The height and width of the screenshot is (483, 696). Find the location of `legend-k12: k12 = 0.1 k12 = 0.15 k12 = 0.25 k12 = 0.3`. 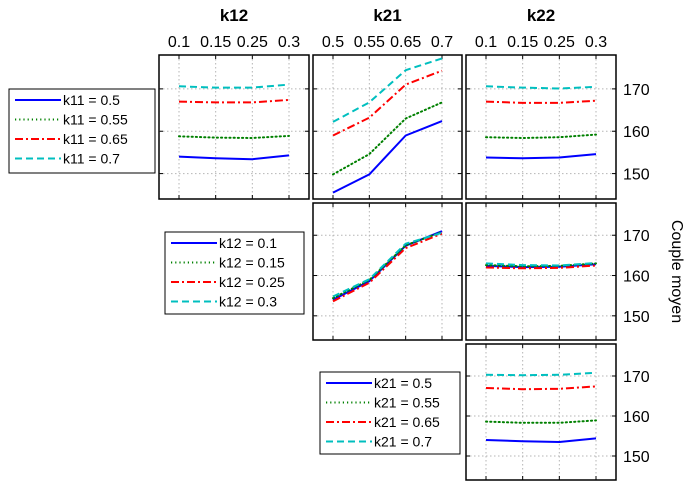

legend-k12: k12 = 0.1 k12 = 0.15 k12 = 0.25 k12 = 0.3 is located at coordinates (234, 273).